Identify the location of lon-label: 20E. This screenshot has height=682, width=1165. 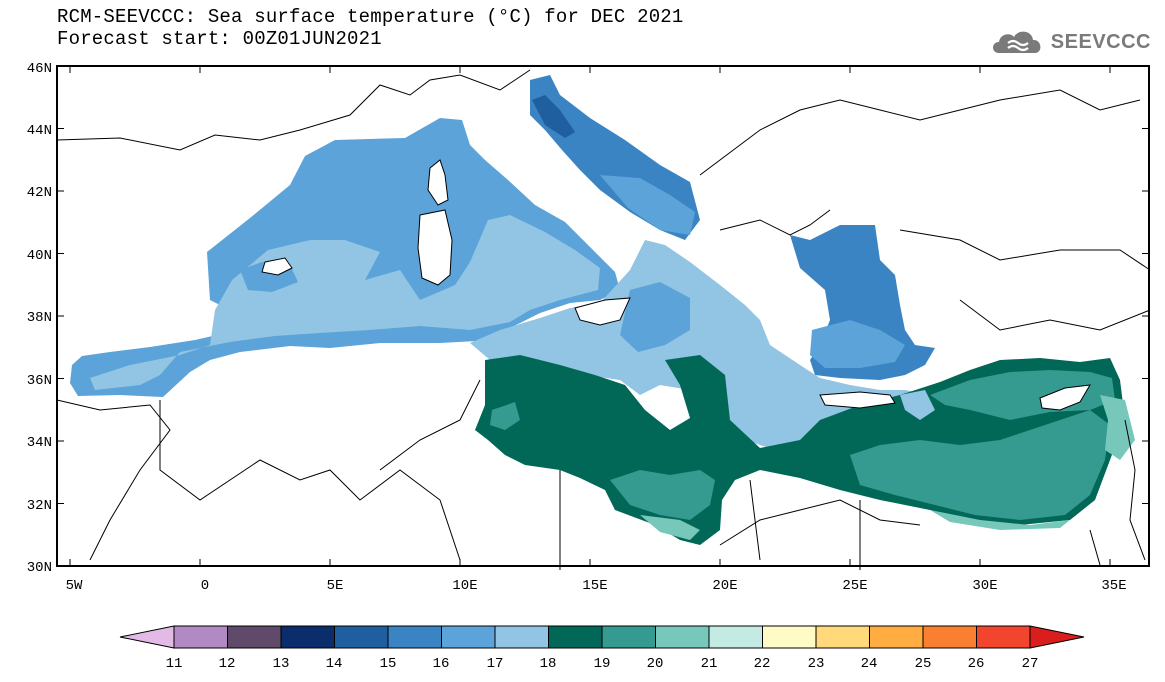
(724, 586).